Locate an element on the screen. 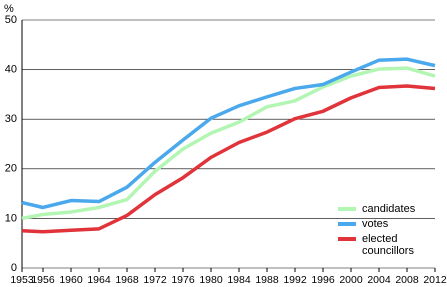 This screenshot has width=447, height=287. x-tick-label: 1960 is located at coordinates (71, 280).